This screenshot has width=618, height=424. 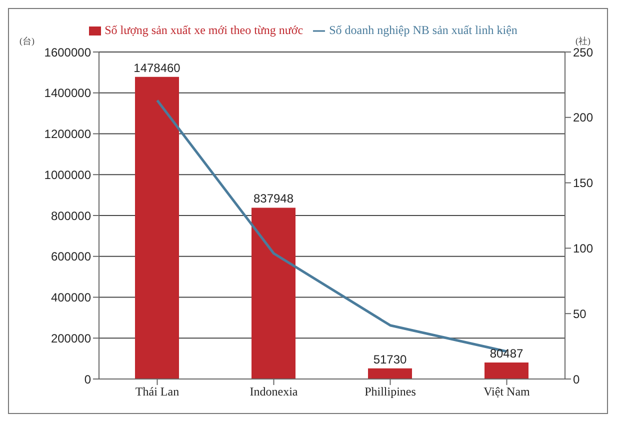 What do you see at coordinates (88, 379) in the screenshot?
I see `y-tick-label: 0` at bounding box center [88, 379].